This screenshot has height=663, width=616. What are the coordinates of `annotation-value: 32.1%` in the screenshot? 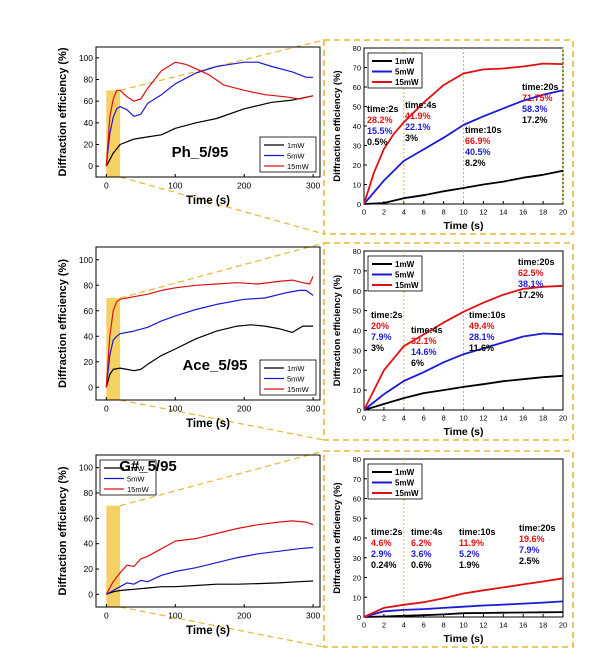 It's located at (424, 341).